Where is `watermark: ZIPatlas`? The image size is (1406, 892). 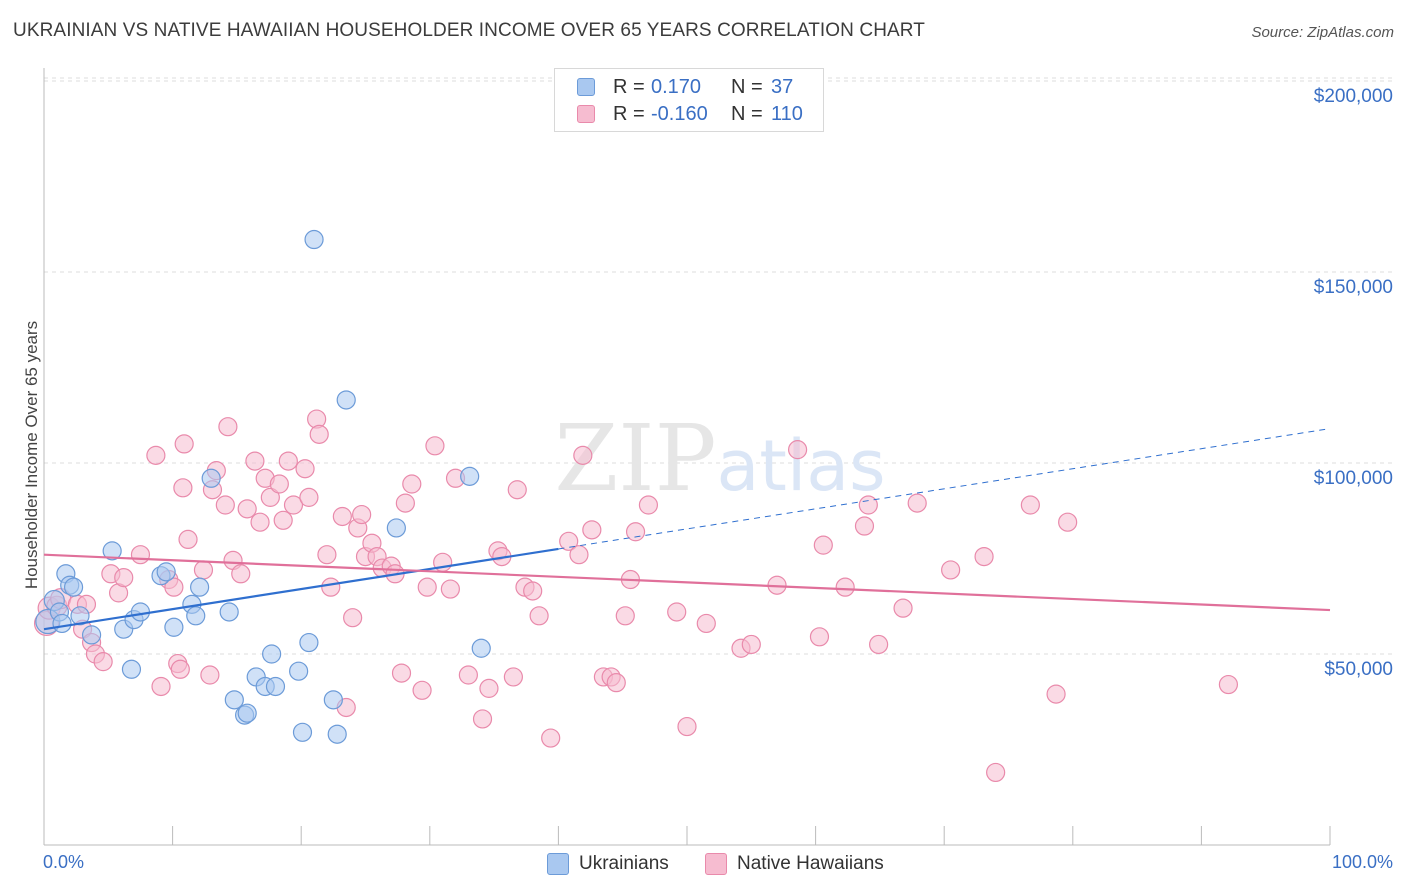
watermark: ZIPatlas is located at coordinates (719, 458).